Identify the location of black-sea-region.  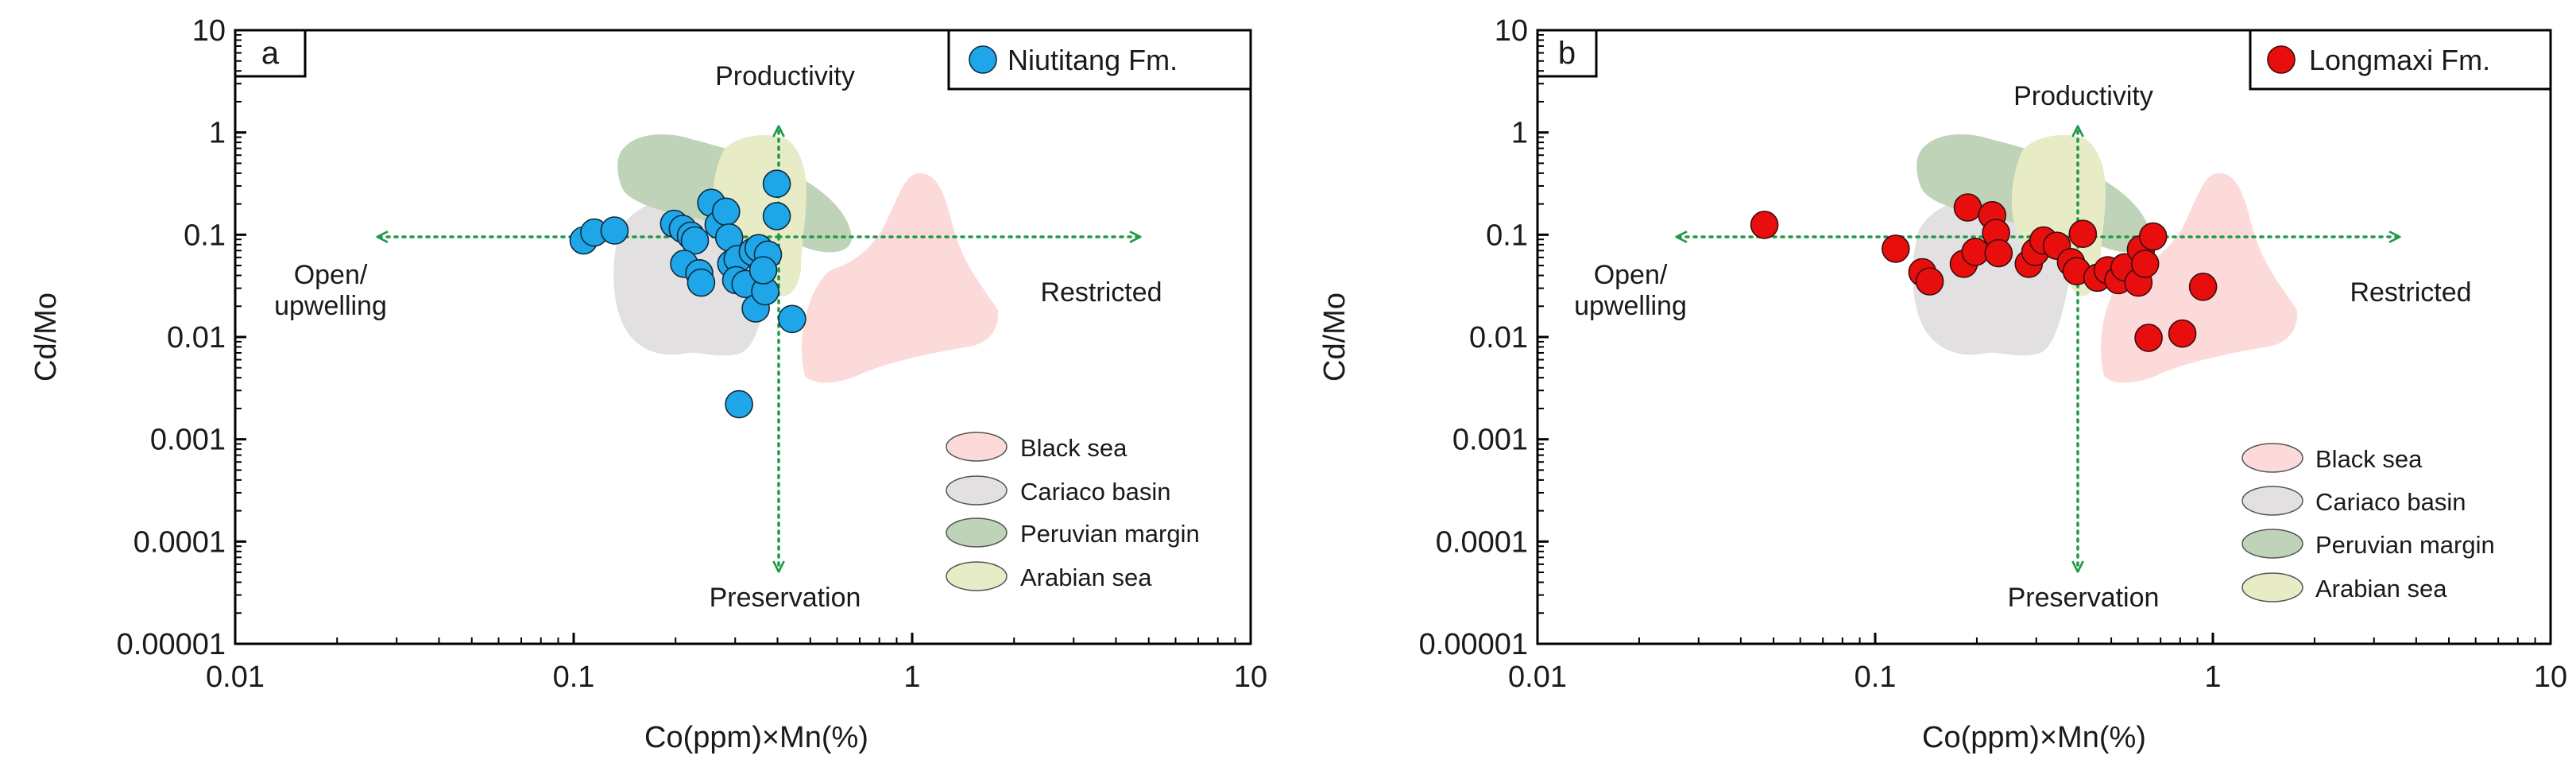
(900, 277).